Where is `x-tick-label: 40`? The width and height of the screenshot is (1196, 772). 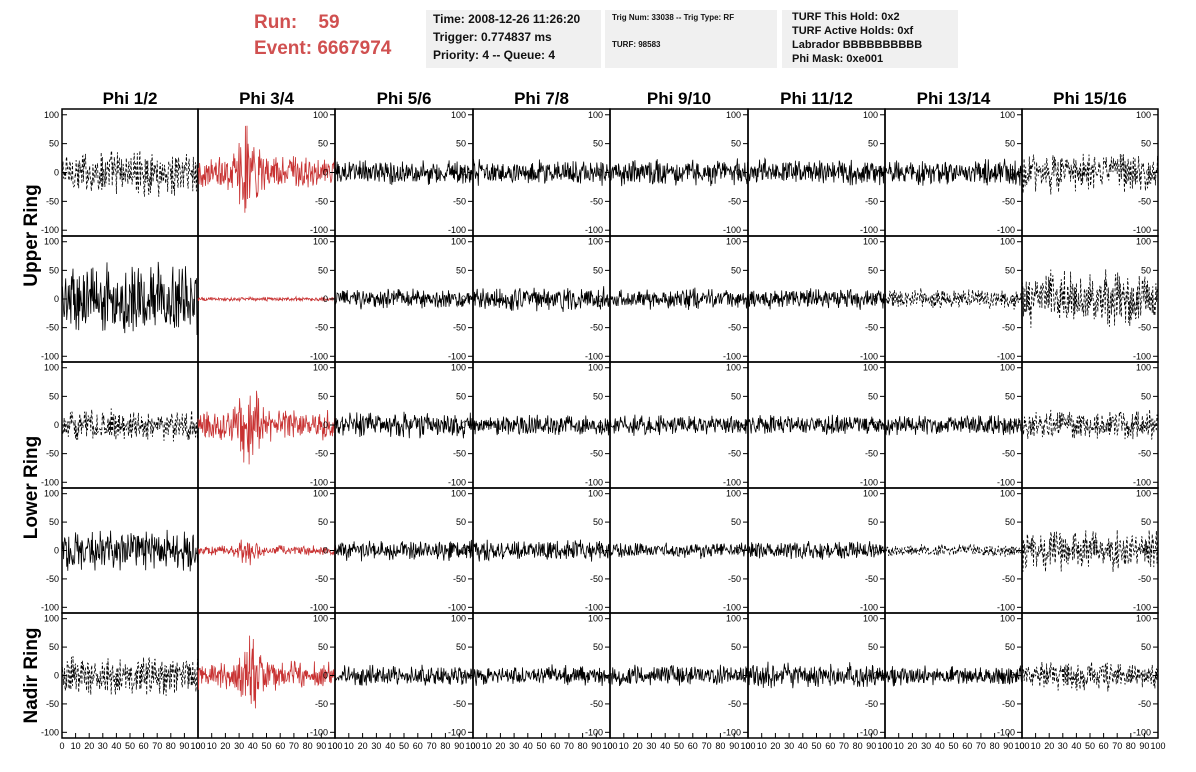
x-tick-label: 40 is located at coordinates (253, 746).